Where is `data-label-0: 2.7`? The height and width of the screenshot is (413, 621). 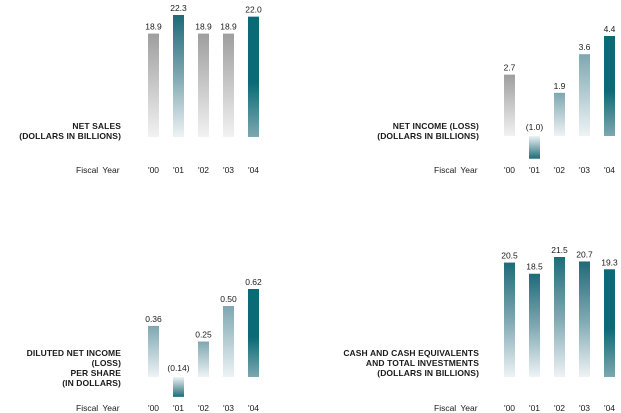 data-label-0: 2.7 is located at coordinates (510, 68).